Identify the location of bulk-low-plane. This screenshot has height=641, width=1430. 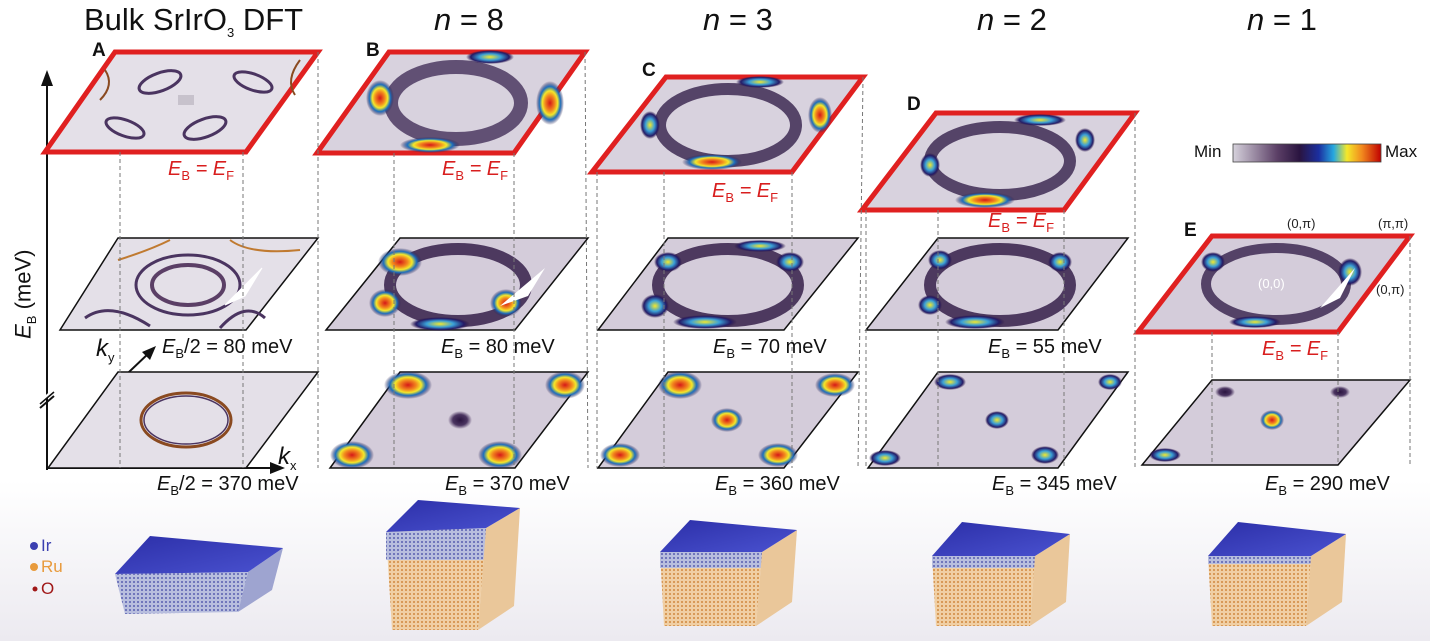
(183, 420).